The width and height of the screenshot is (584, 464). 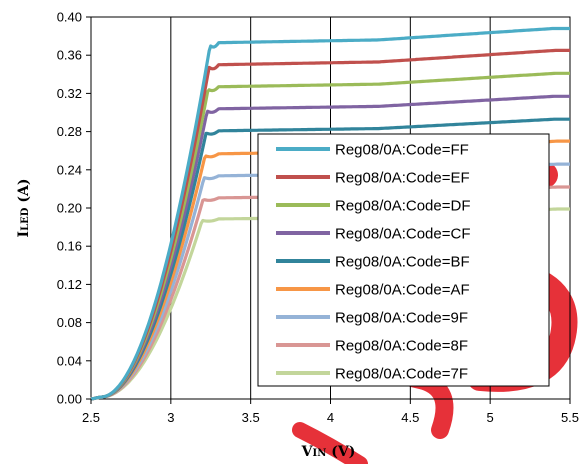 I want to click on y-tick-label: 0.08, so click(x=69, y=322).